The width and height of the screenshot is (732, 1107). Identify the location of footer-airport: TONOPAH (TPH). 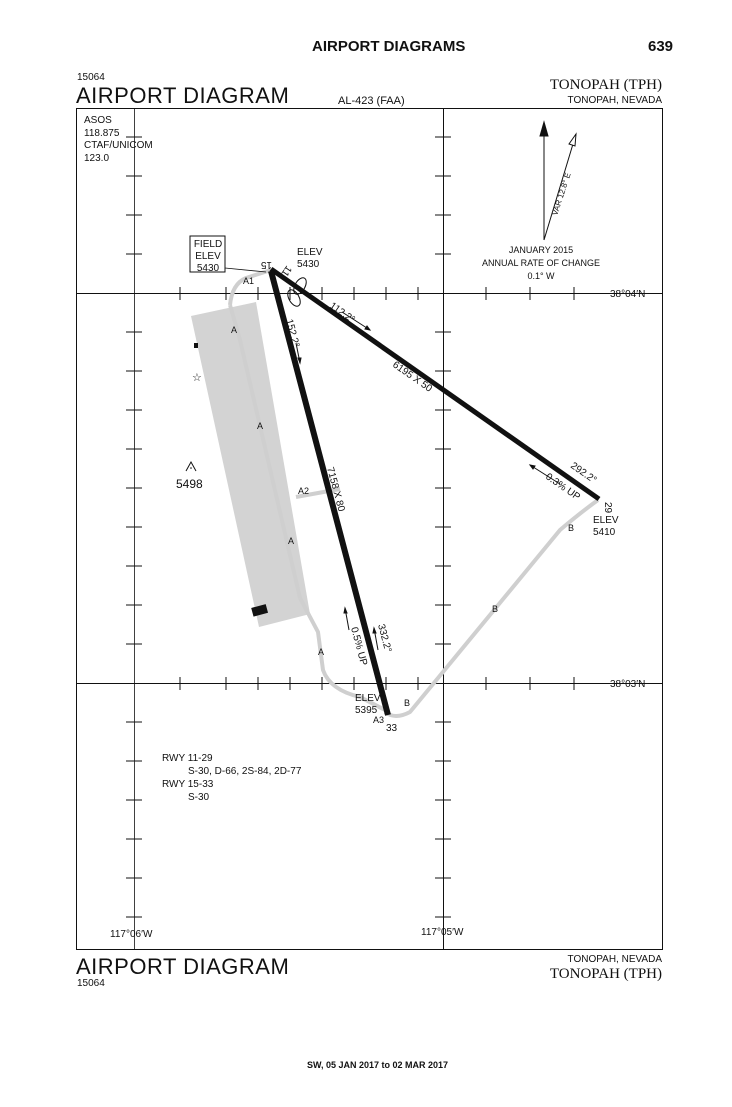
(605, 974).